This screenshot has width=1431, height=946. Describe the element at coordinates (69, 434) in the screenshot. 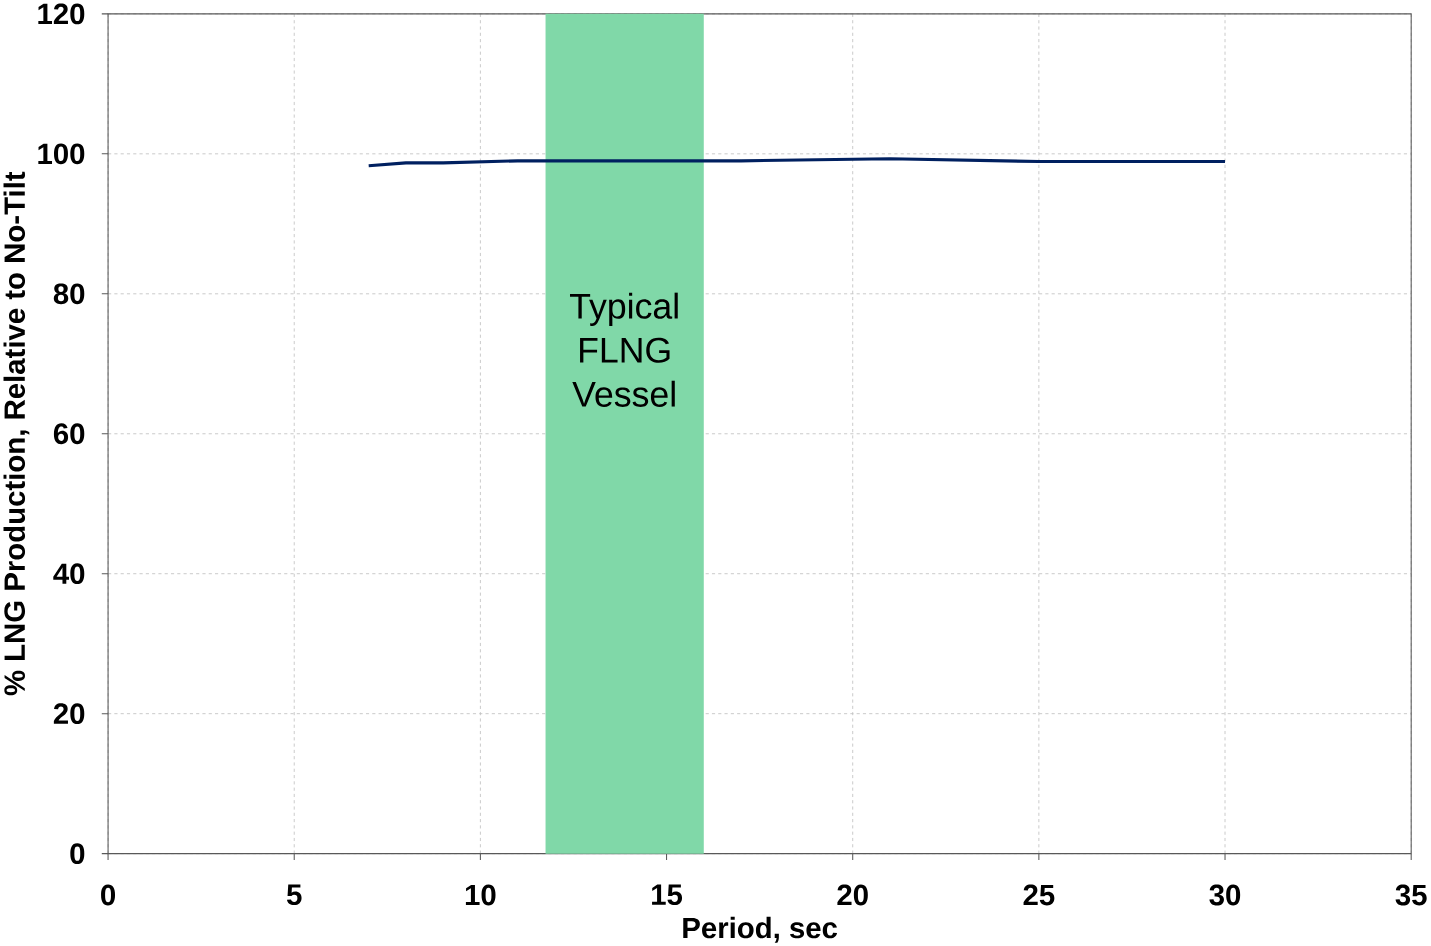

I see `y-tick-label: 60` at that location.